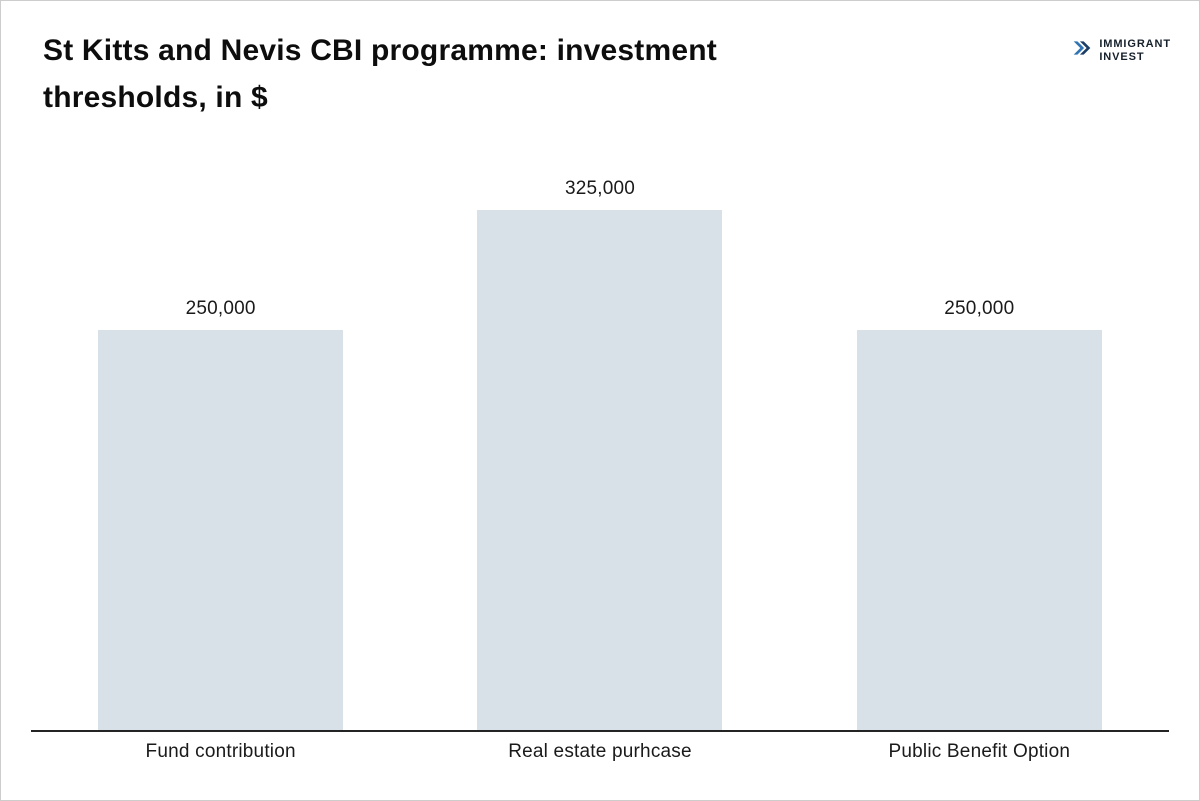  I want to click on immigrant-invest-logo: IMMIGRANT INVEST, so click(1121, 45).